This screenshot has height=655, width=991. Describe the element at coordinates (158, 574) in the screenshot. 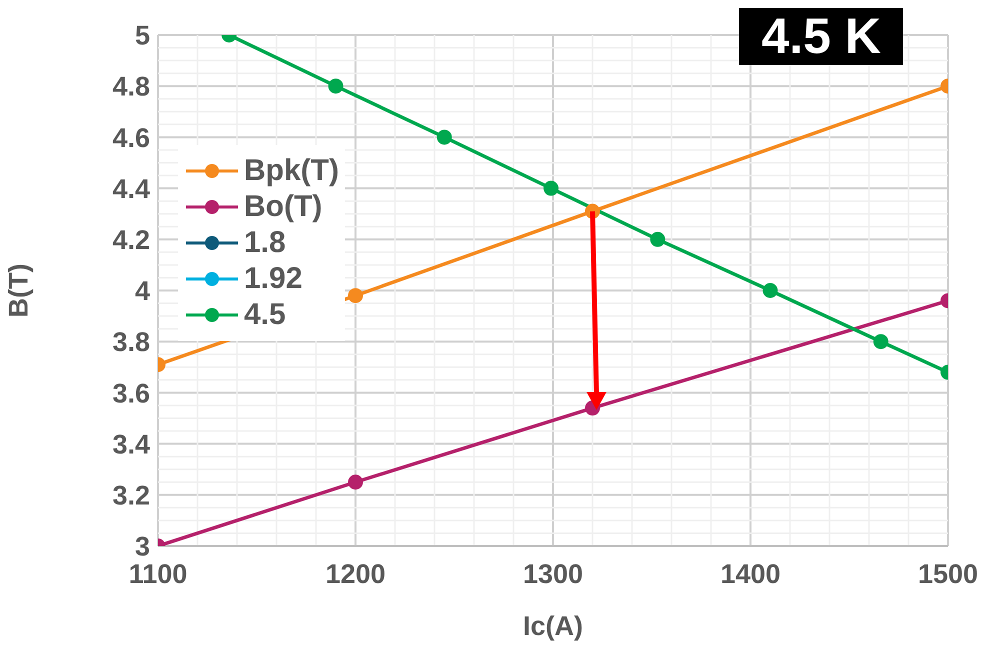

I see `x-tick-label: 1100` at that location.